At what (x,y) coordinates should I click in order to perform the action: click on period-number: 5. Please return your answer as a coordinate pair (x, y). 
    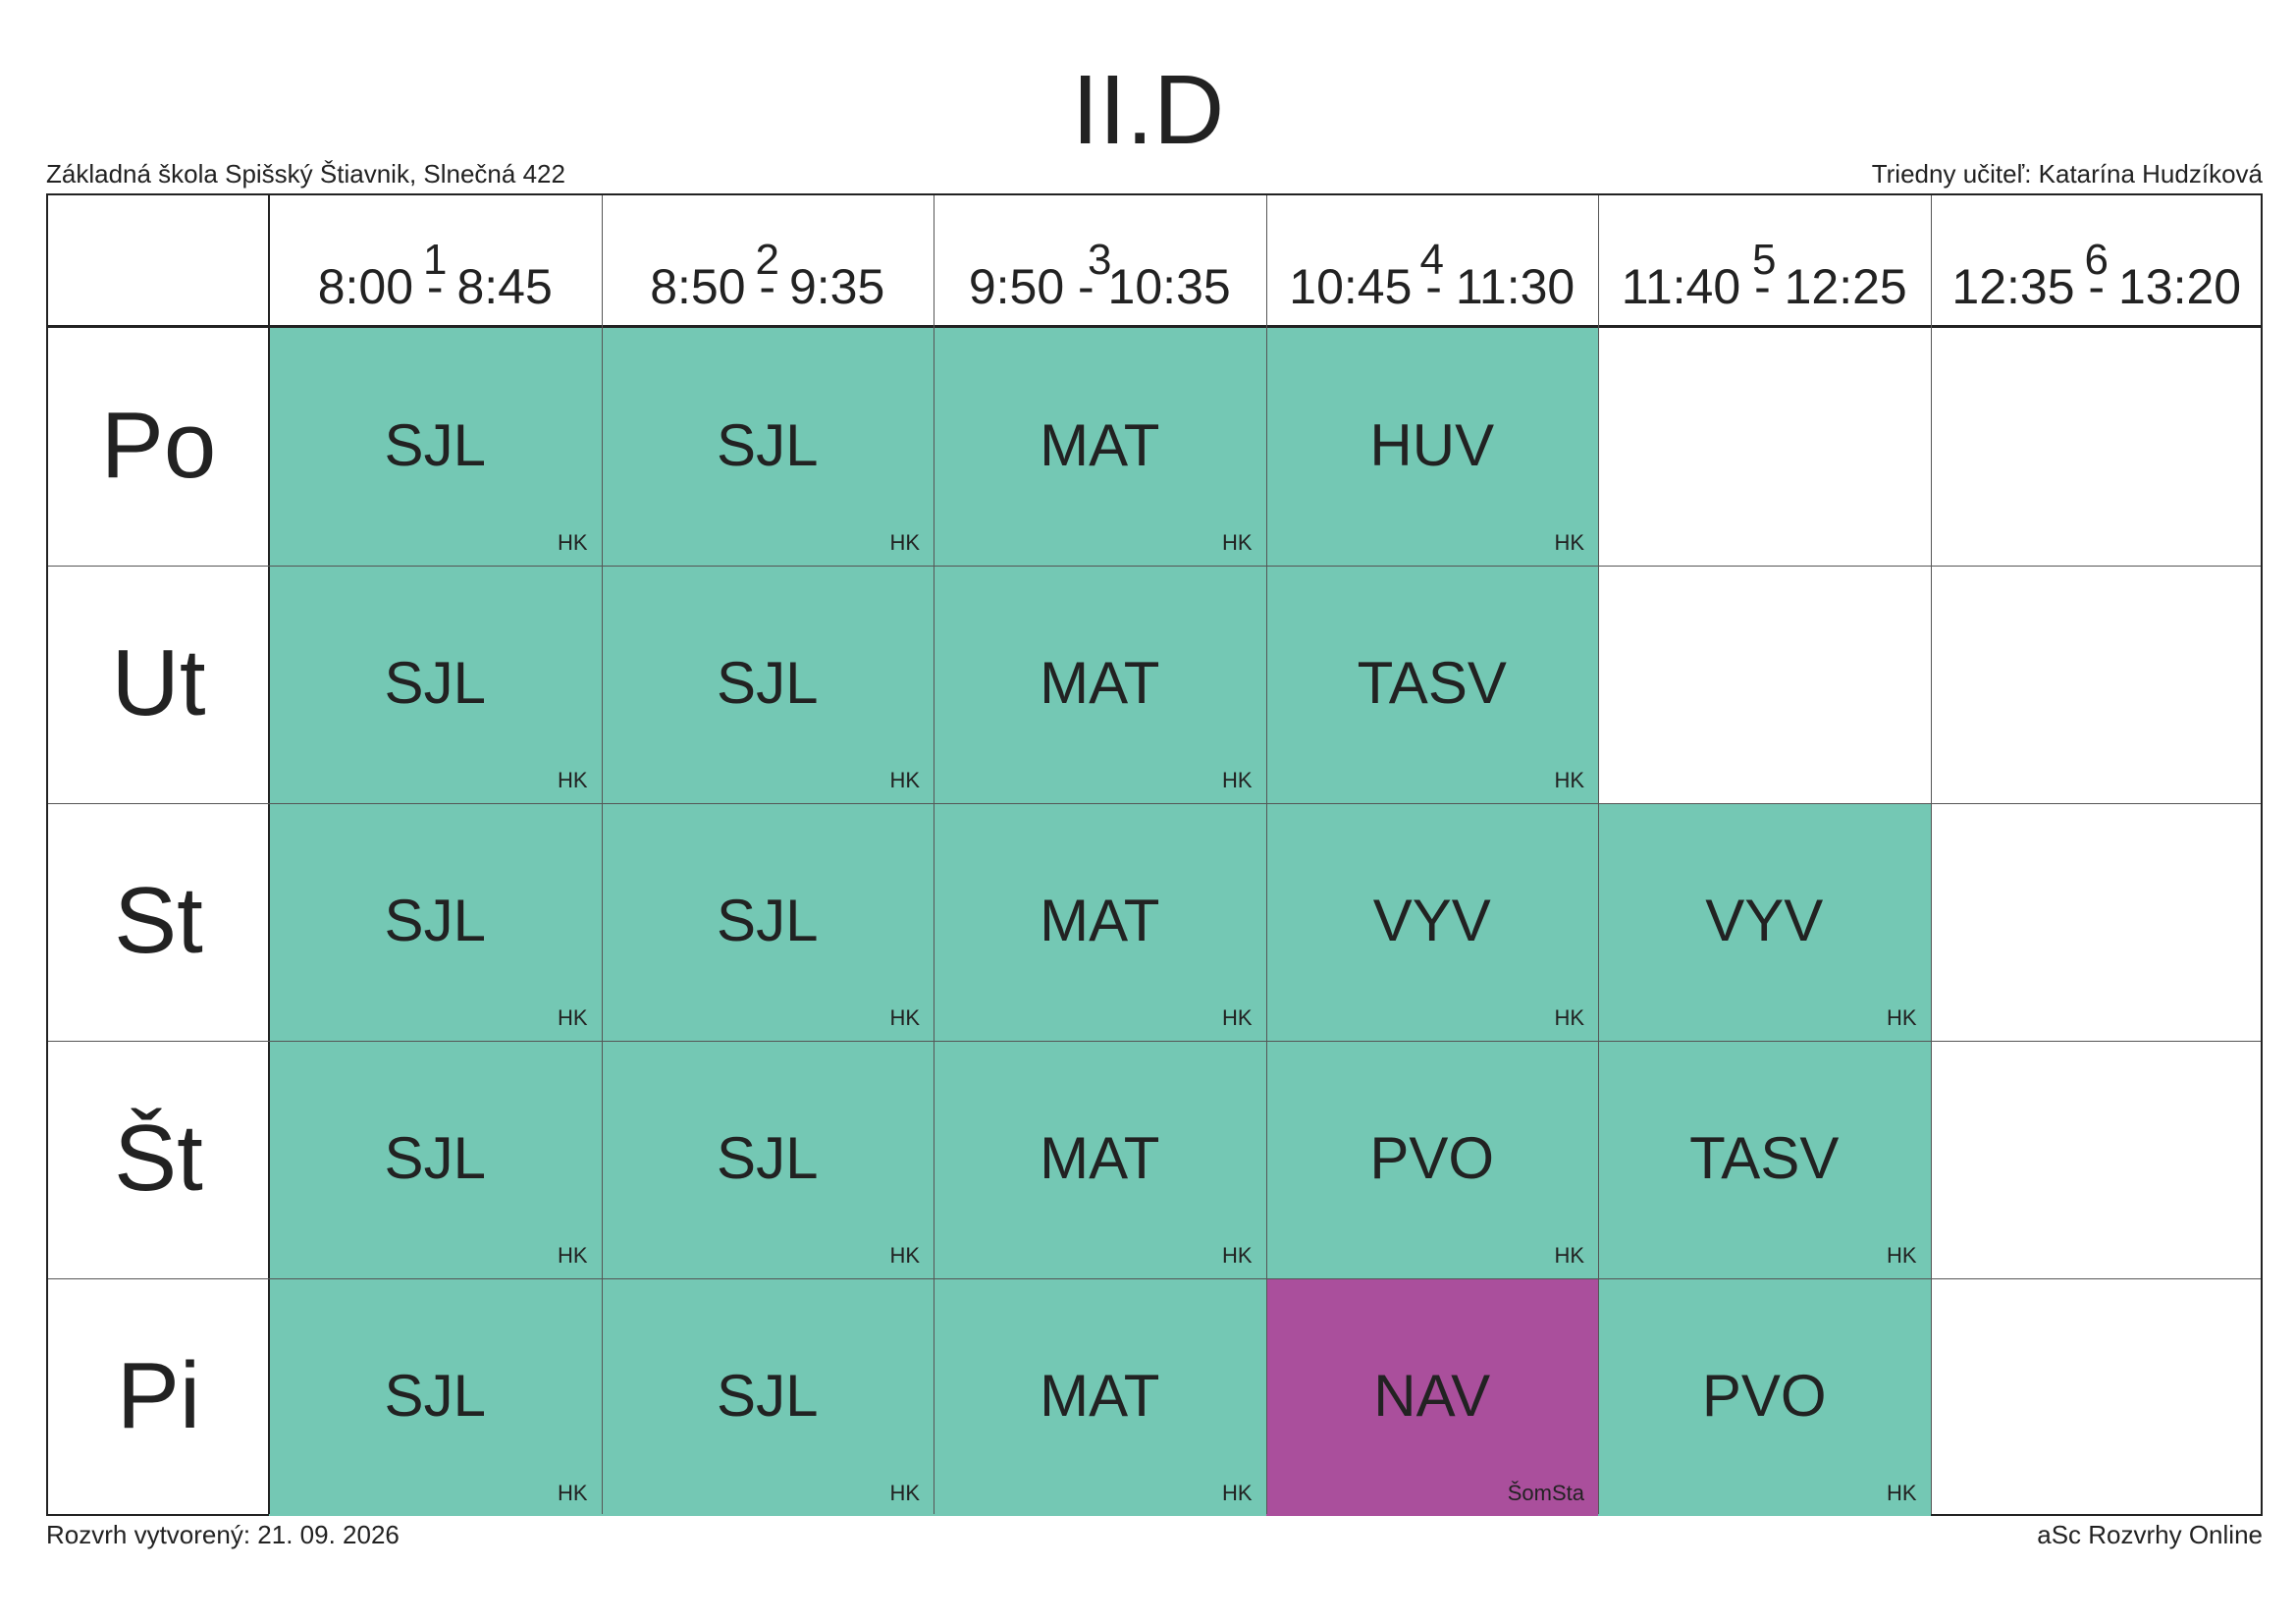
    Looking at the image, I should click on (1764, 260).